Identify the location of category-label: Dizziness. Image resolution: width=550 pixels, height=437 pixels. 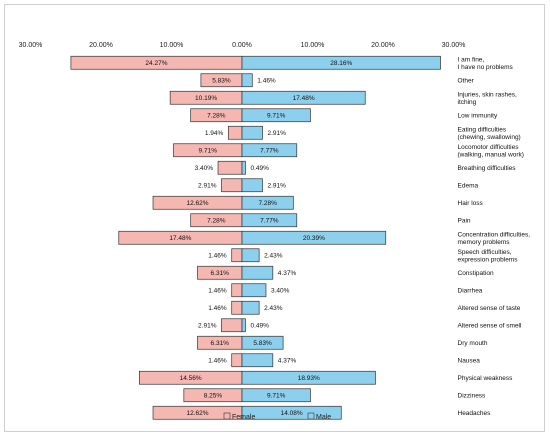
(472, 396).